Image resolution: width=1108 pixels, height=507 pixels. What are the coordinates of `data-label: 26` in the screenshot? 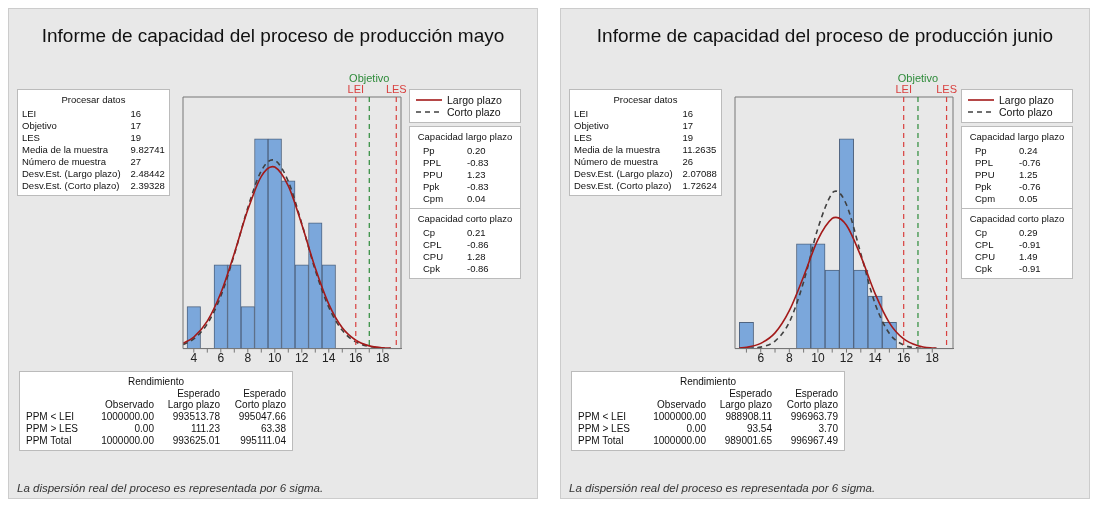 It's located at (688, 161).